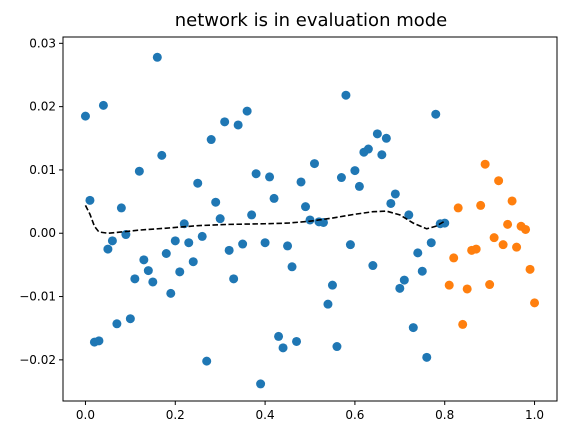 The height and width of the screenshot is (437, 568). What do you see at coordinates (42, 107) in the screenshot?
I see `y-tick-label: 0.02` at bounding box center [42, 107].